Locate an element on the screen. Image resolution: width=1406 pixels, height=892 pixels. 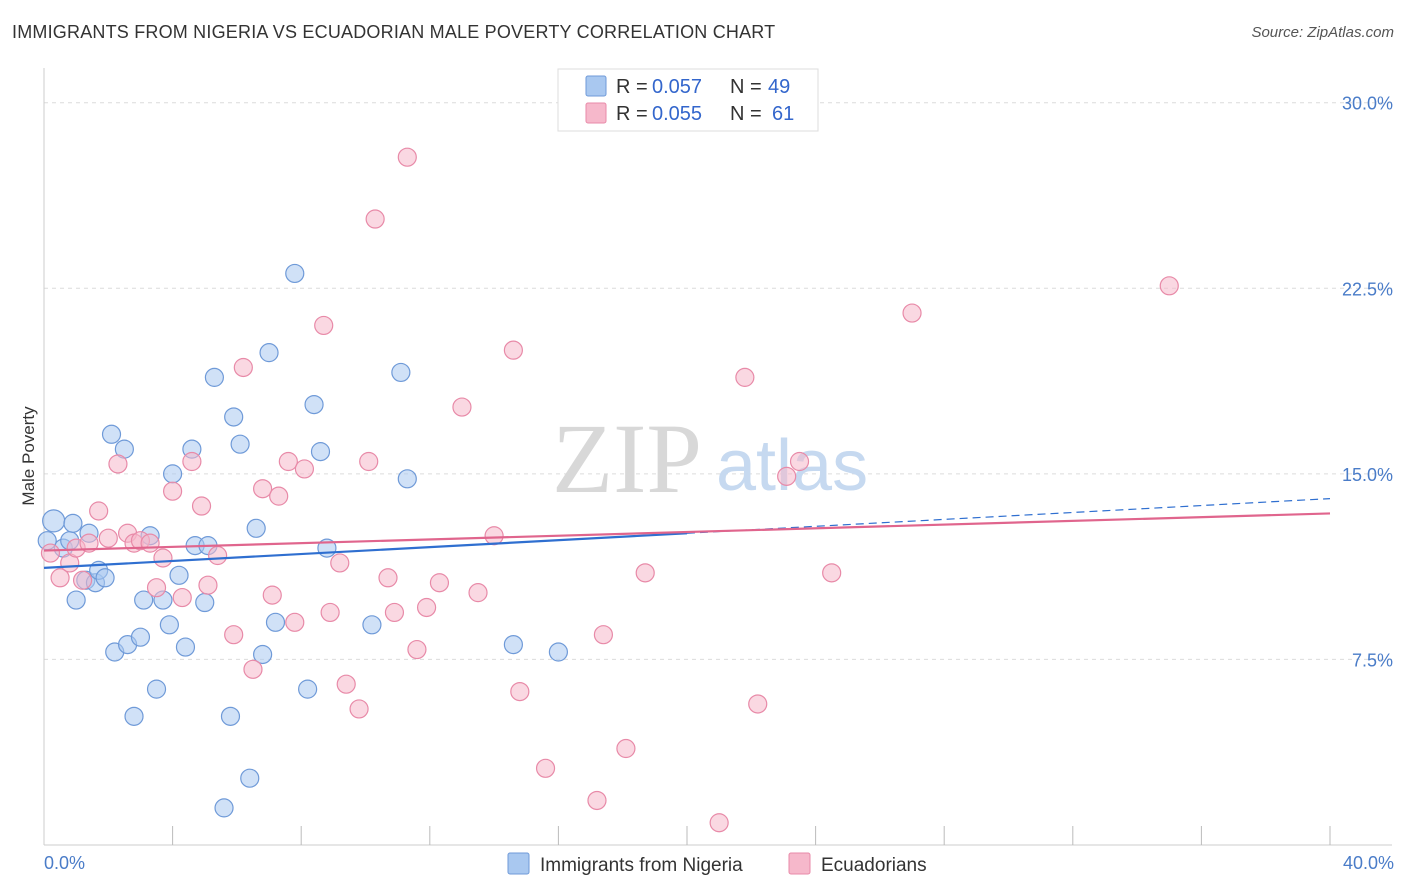
nigeria-trend-solid is located at coordinates (365, 550).